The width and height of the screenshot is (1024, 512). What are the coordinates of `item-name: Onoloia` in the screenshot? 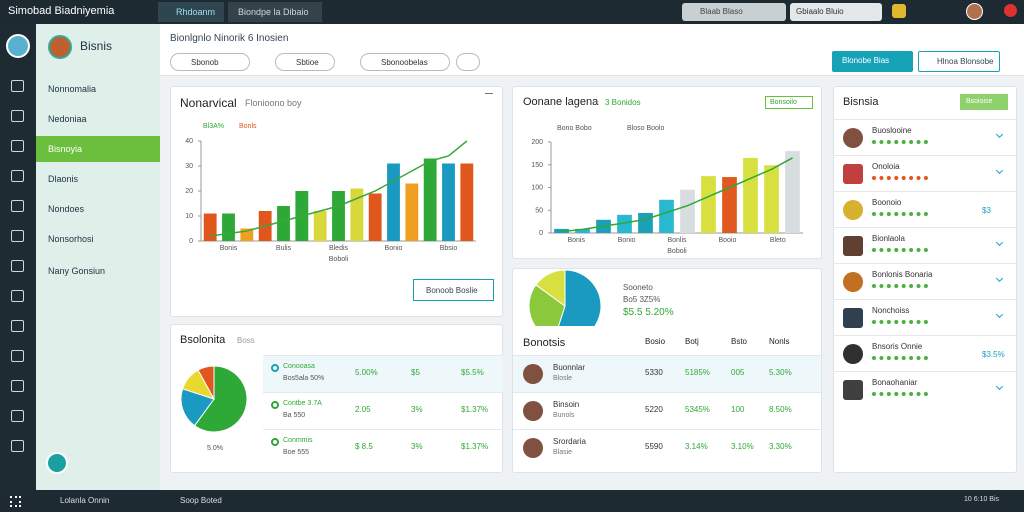 It's located at (886, 166).